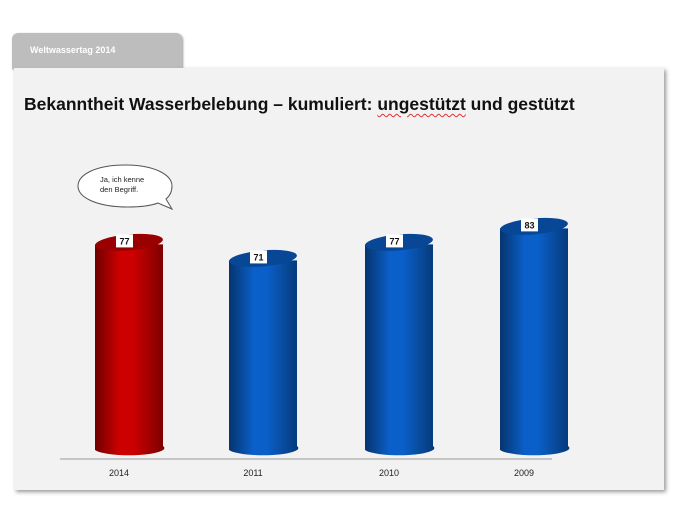  I want to click on x-tick-label: 2009, so click(524, 473).